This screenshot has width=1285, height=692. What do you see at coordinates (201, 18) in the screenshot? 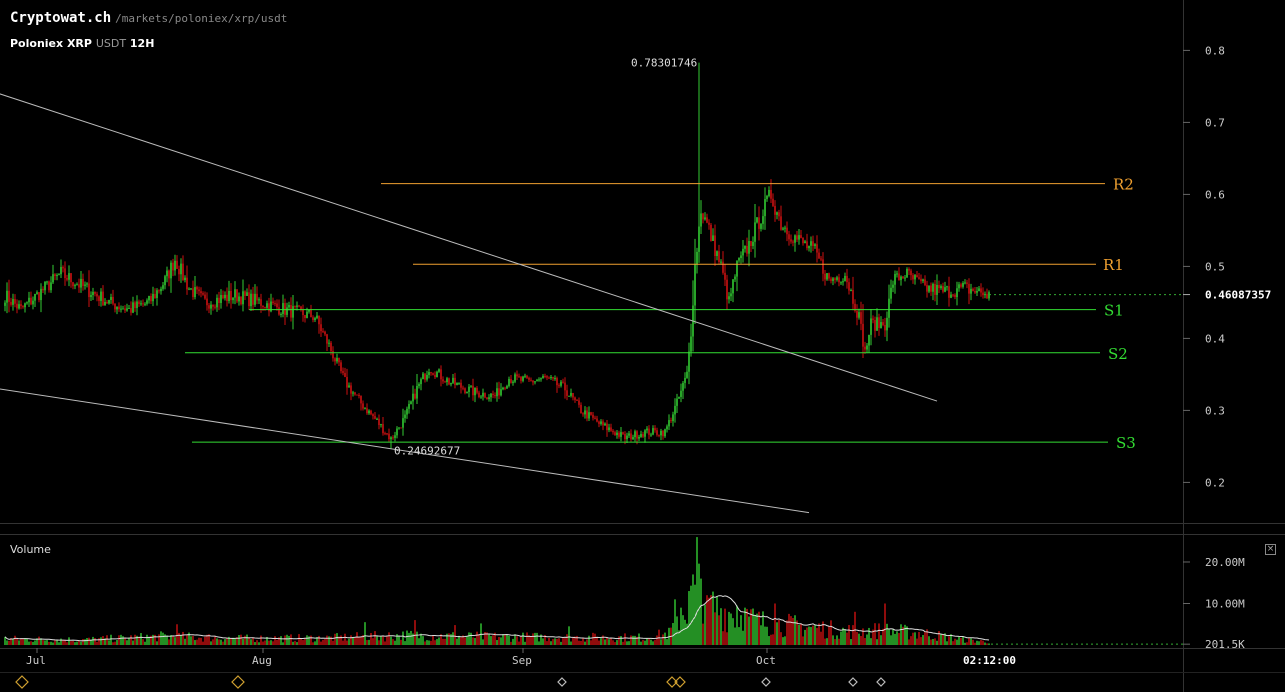
I see `market-path: /markets/poloniex/xrp/usdt` at bounding box center [201, 18].